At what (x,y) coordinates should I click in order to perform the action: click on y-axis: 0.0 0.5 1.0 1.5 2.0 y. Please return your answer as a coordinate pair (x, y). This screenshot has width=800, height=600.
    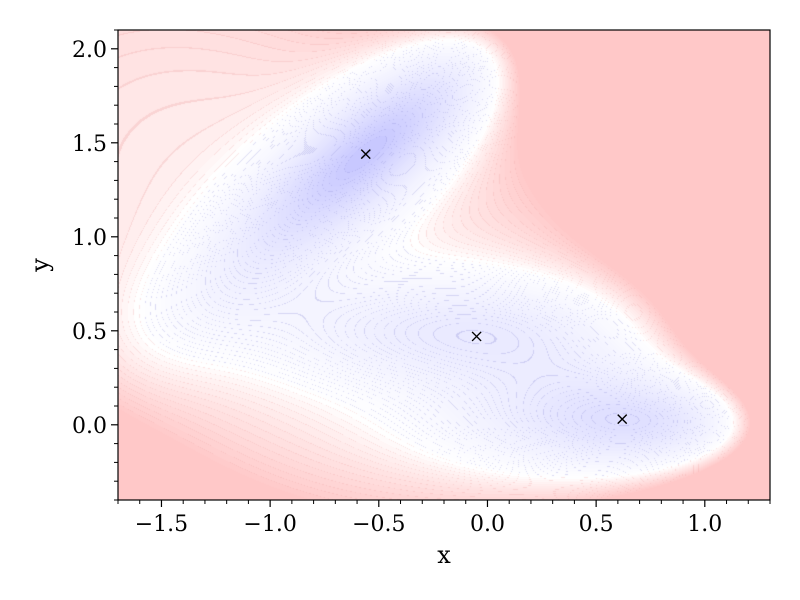
    Looking at the image, I should click on (72, 265).